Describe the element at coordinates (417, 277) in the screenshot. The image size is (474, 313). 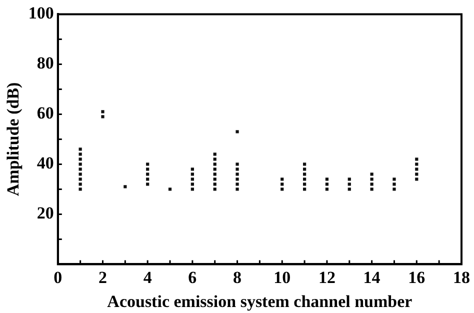
I see `x-tick-label: 16` at that location.